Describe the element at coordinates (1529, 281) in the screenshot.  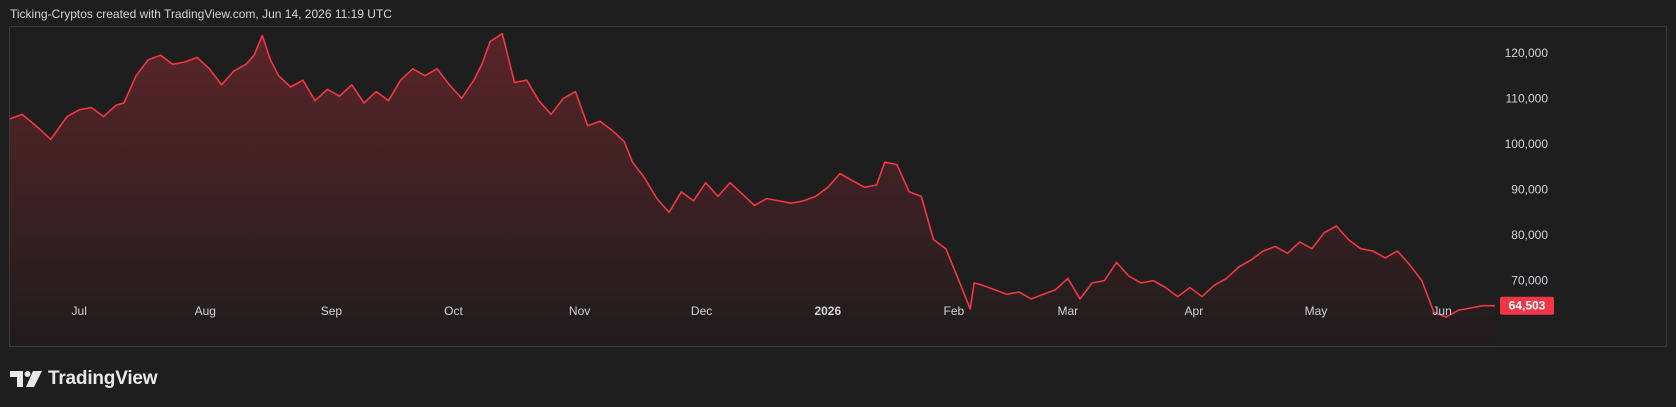
I see `y-tick-label: 70,000` at that location.